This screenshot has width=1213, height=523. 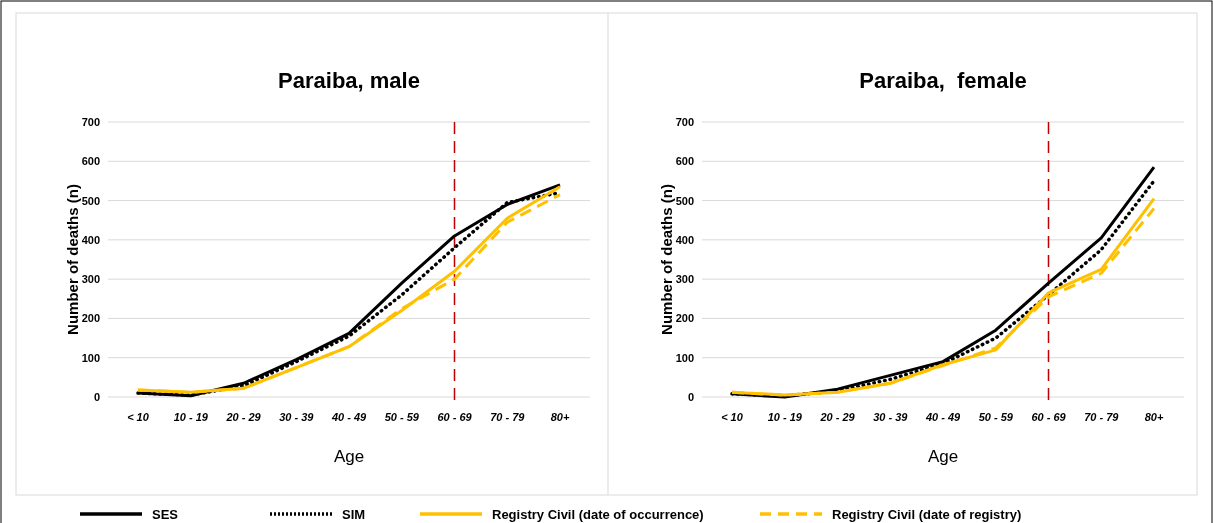 I want to click on chart-title: Paraiba, female, so click(x=943, y=80).